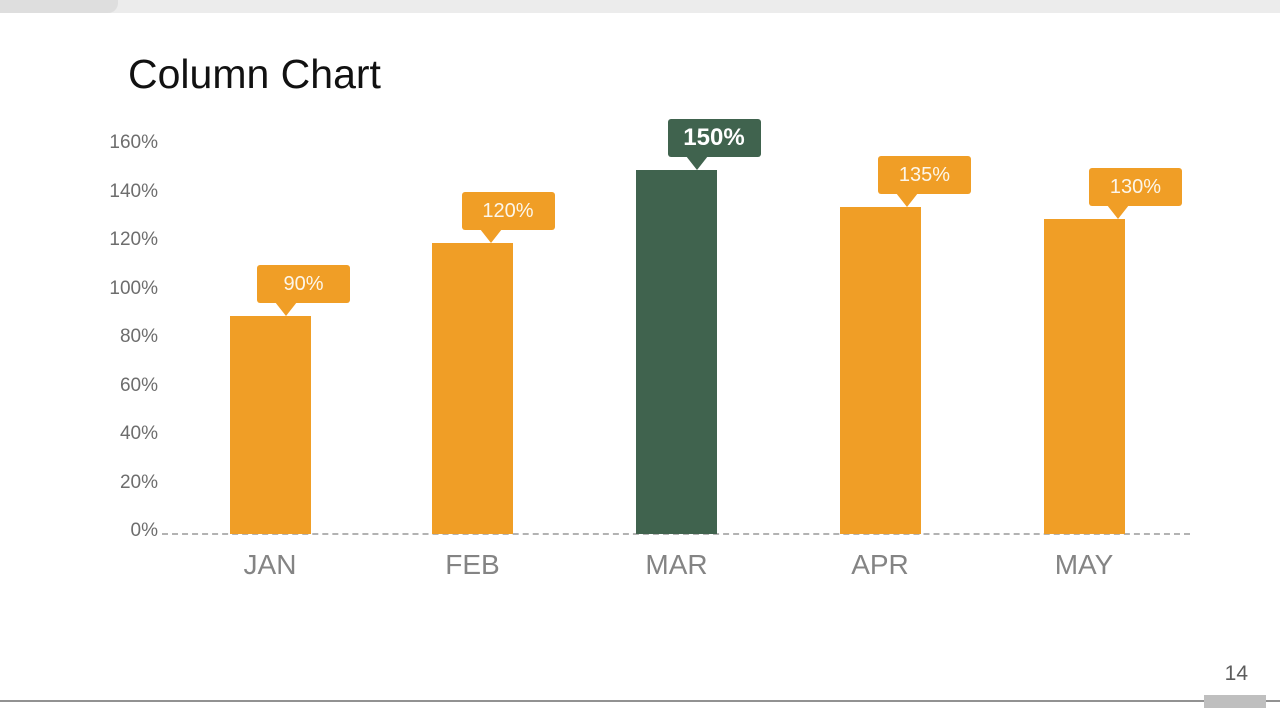 Image resolution: width=1280 pixels, height=720 pixels. Describe the element at coordinates (924, 174) in the screenshot. I see `data-label-callout: 135%` at that location.